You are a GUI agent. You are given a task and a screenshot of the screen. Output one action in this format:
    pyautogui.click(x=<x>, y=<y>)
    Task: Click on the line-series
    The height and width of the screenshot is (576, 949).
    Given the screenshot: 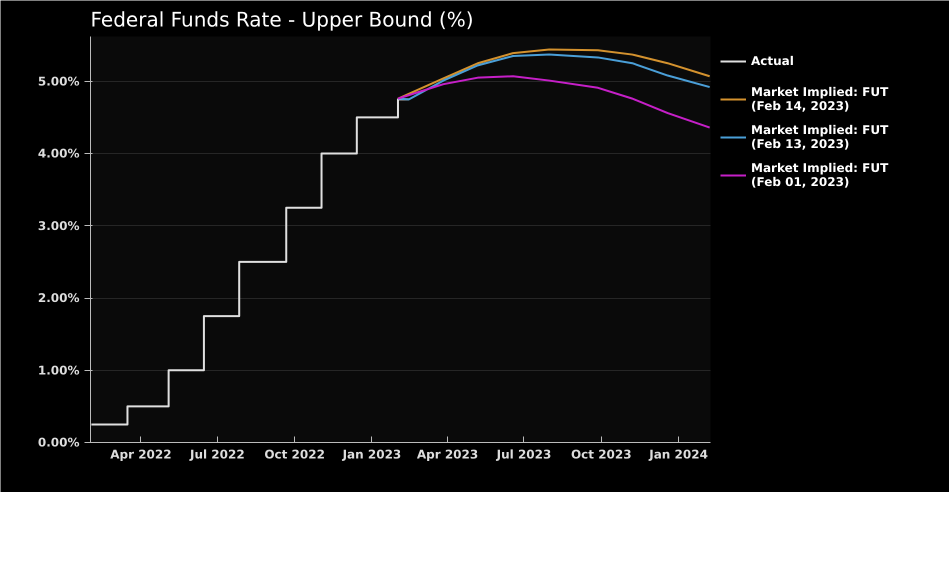 What is the action you would take?
    pyautogui.click(x=553, y=102)
    